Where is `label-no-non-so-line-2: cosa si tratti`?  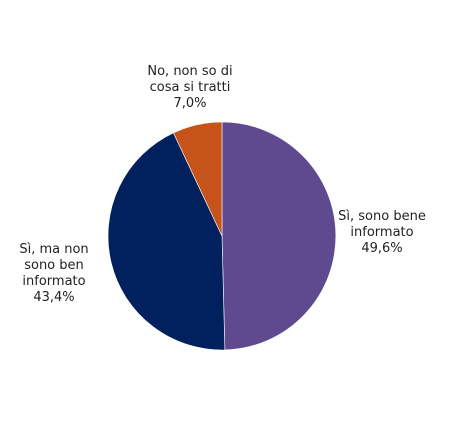
label-no-non-so-line-2: cosa si tratti is located at coordinates (190, 87).